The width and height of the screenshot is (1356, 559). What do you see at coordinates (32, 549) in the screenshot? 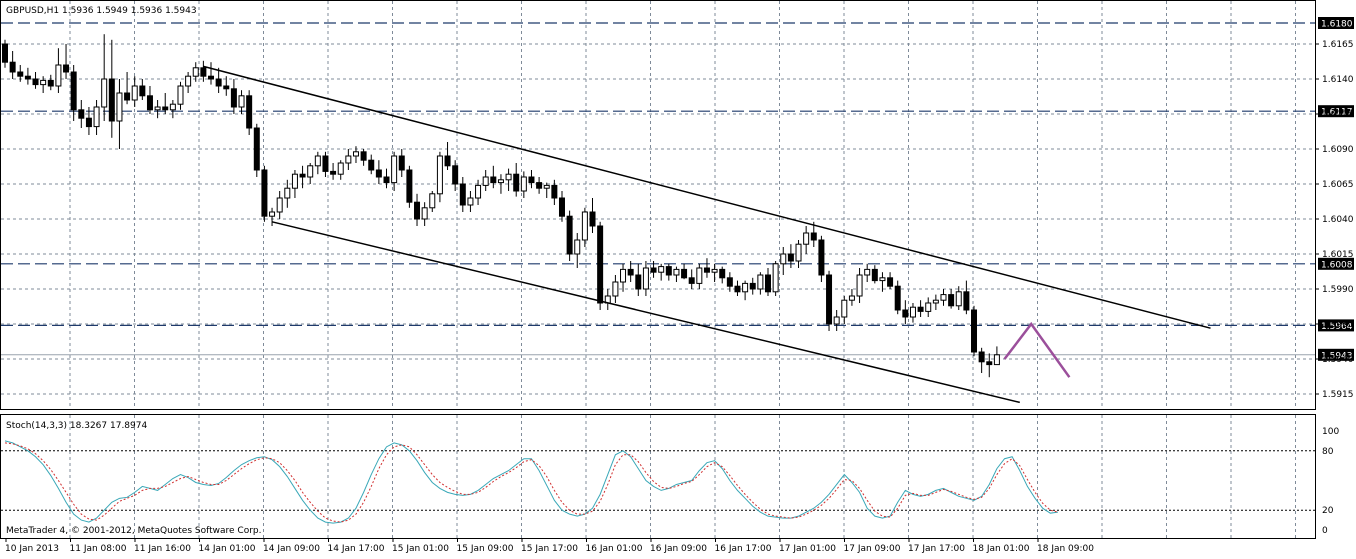
I see `x-tick-label: 10 Jan 2013` at bounding box center [32, 549].